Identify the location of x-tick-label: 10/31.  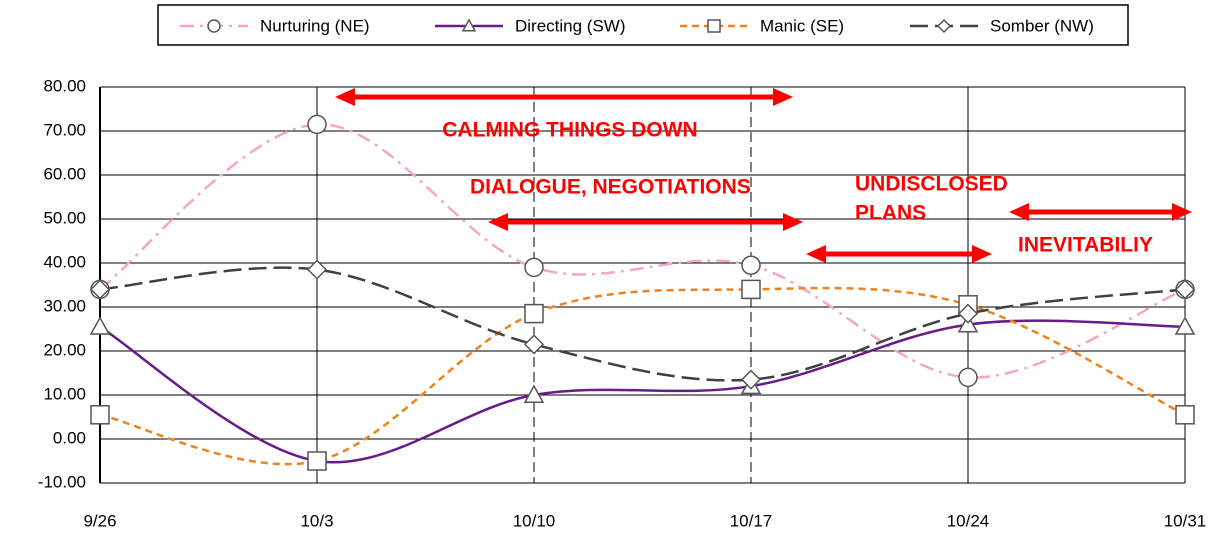
(1185, 520).